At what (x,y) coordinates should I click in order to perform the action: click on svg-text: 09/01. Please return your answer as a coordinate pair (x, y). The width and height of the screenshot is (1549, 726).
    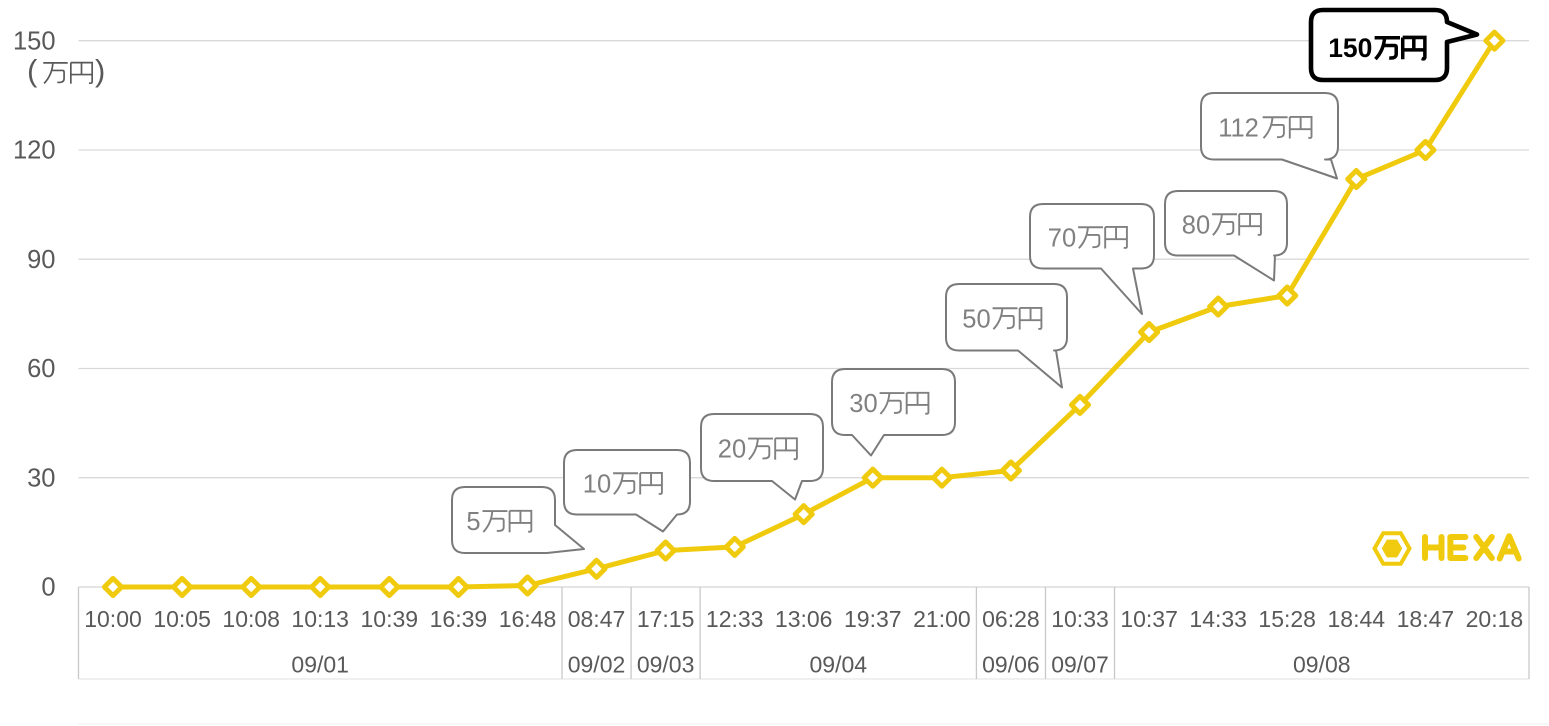
    Looking at the image, I should click on (320, 665).